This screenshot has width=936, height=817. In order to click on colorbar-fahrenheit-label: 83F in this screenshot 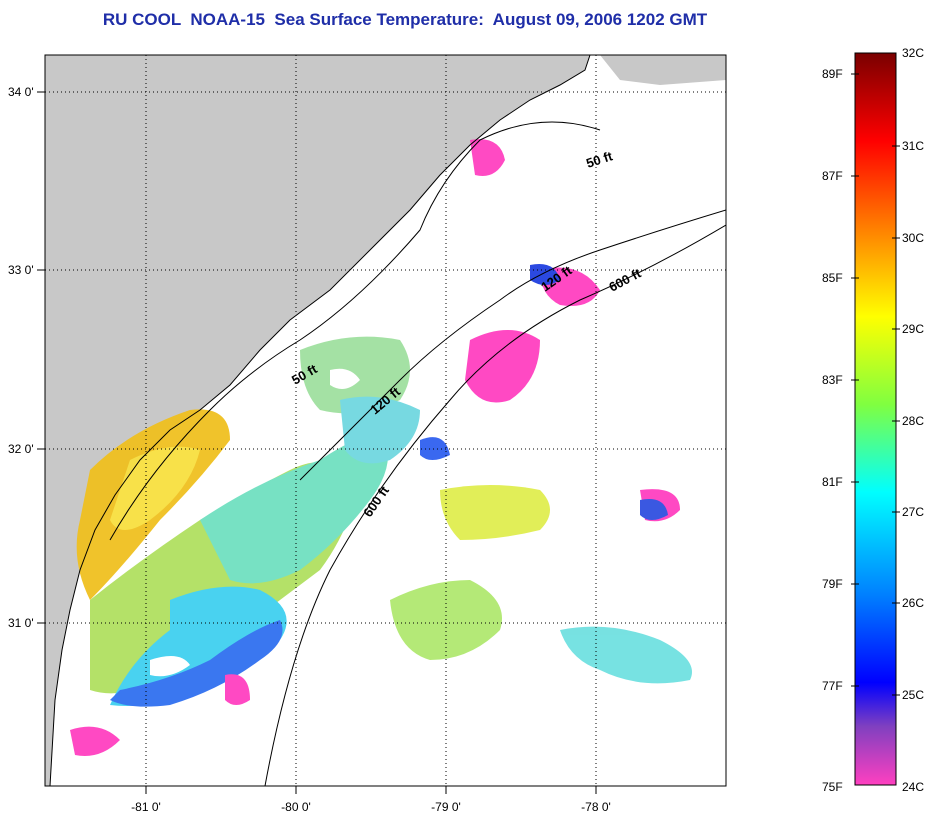, I will do `click(832, 380)`.